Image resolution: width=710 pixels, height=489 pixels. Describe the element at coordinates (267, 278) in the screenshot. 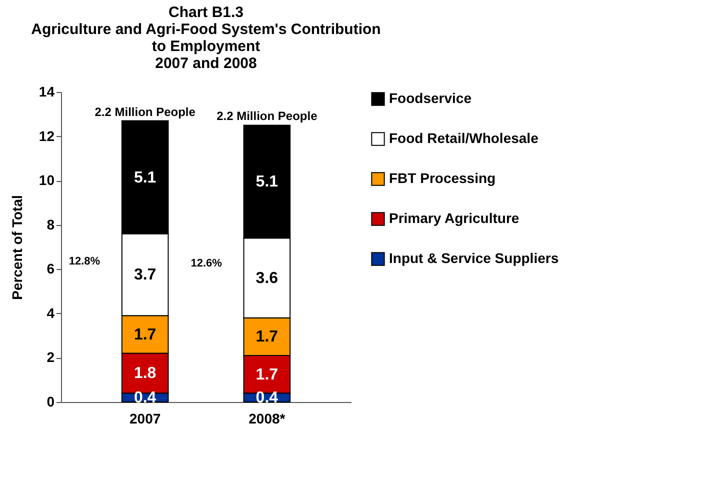

I see `data-label: 3.6` at that location.